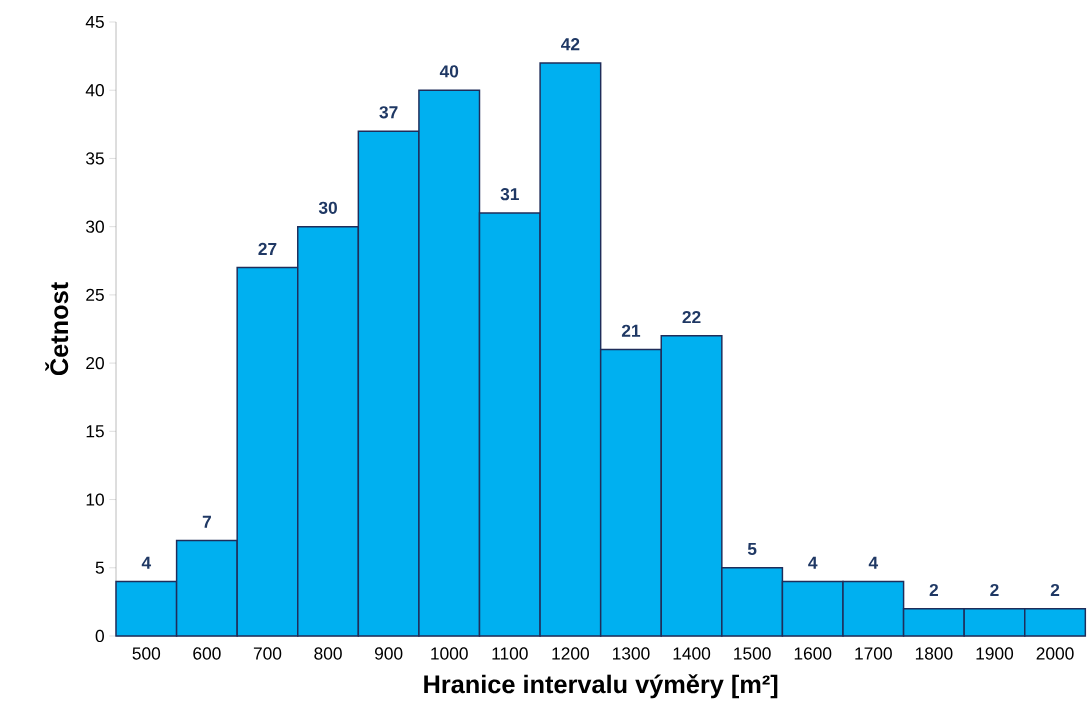 Image resolution: width=1092 pixels, height=724 pixels. Describe the element at coordinates (328, 653) in the screenshot. I see `x-tick-label: 800` at that location.